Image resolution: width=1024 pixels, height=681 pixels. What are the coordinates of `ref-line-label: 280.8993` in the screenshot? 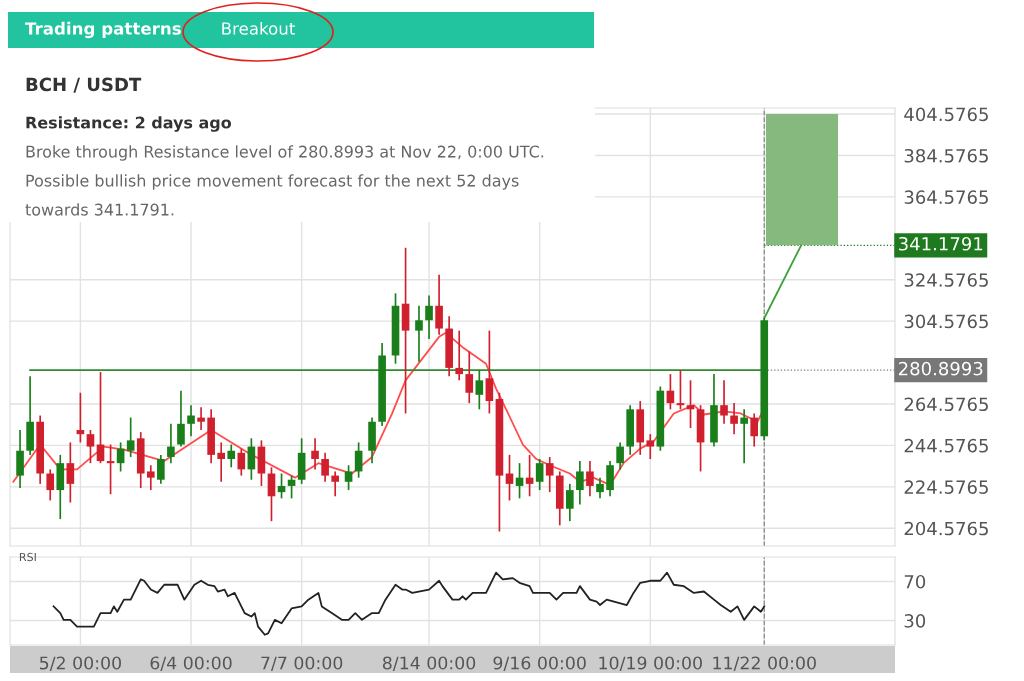 It's located at (940, 368).